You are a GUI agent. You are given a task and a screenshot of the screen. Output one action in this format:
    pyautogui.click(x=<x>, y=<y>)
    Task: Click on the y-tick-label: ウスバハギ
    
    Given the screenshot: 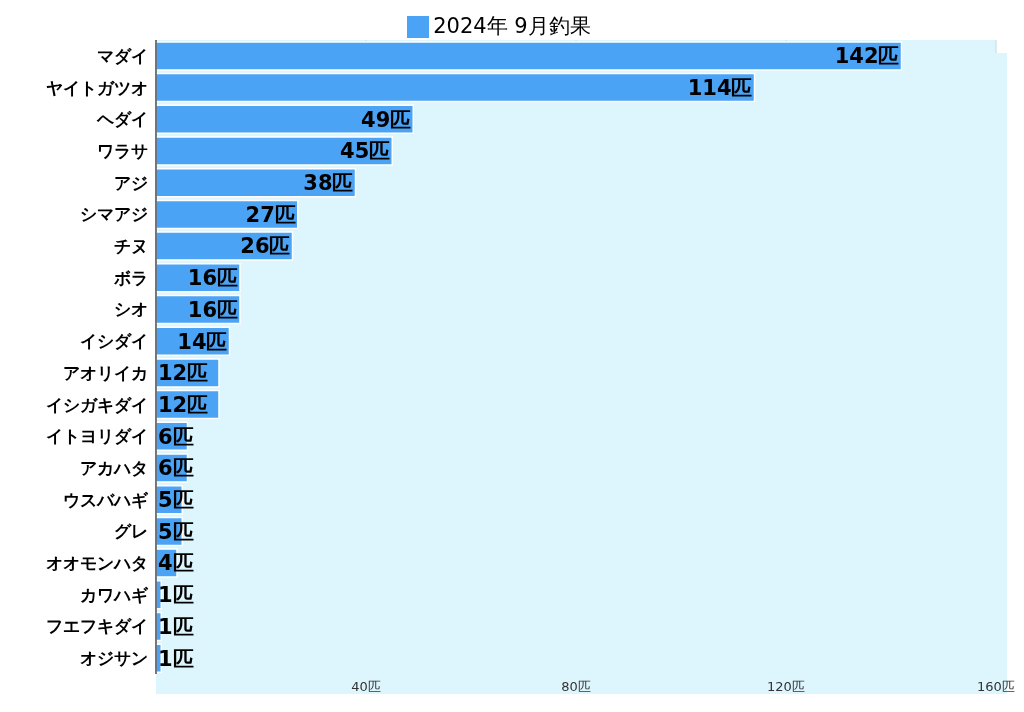 What is the action you would take?
    pyautogui.click(x=106, y=499)
    